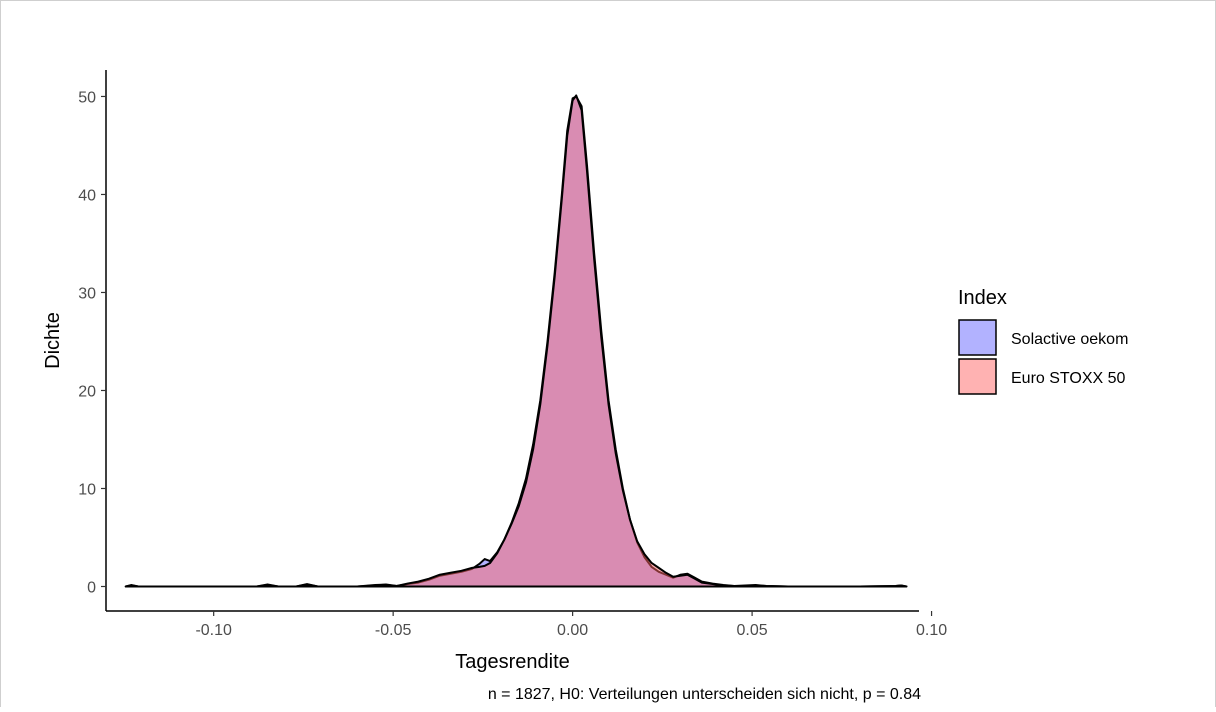  What do you see at coordinates (213, 630) in the screenshot?
I see `x-tick-label: -0.10` at bounding box center [213, 630].